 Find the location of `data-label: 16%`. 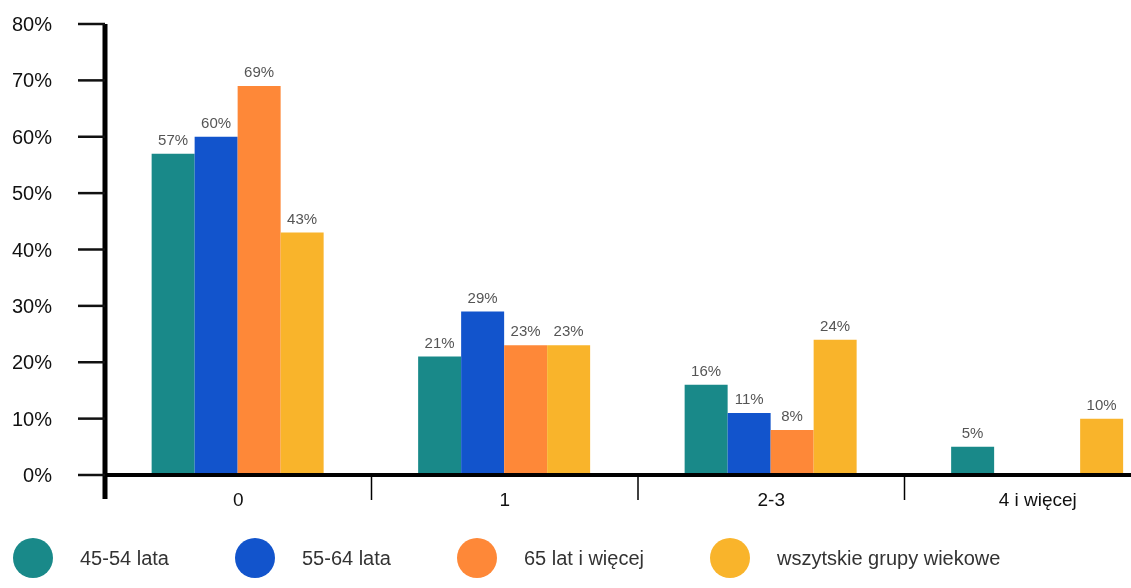

data-label: 16% is located at coordinates (706, 370).